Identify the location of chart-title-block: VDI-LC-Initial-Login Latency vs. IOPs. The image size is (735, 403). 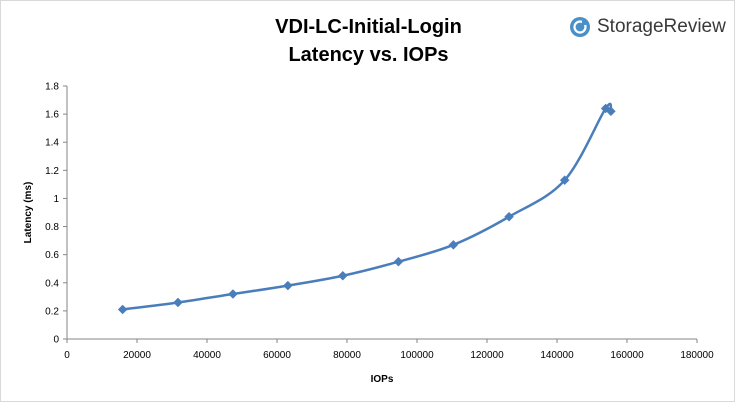
(368, 41).